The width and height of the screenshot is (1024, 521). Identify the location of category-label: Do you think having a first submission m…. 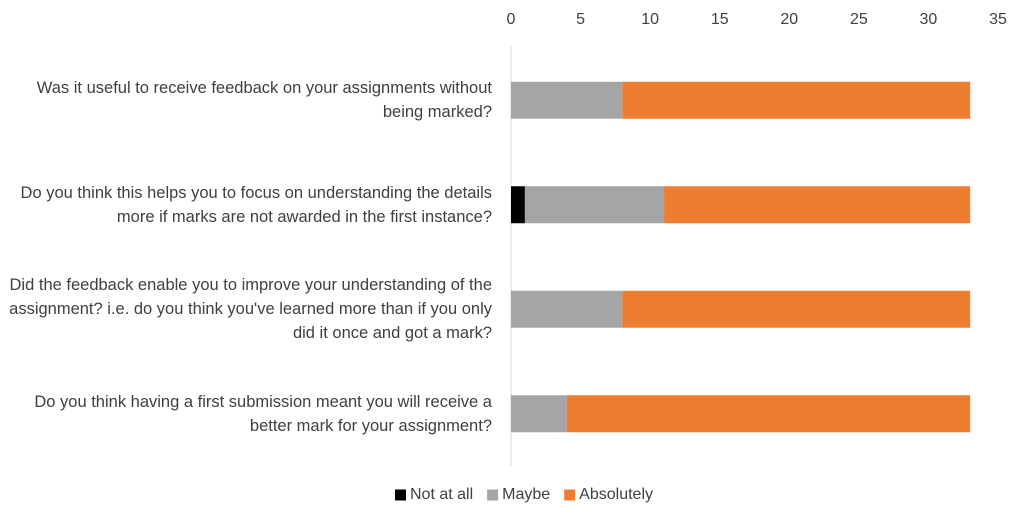
(263, 413).